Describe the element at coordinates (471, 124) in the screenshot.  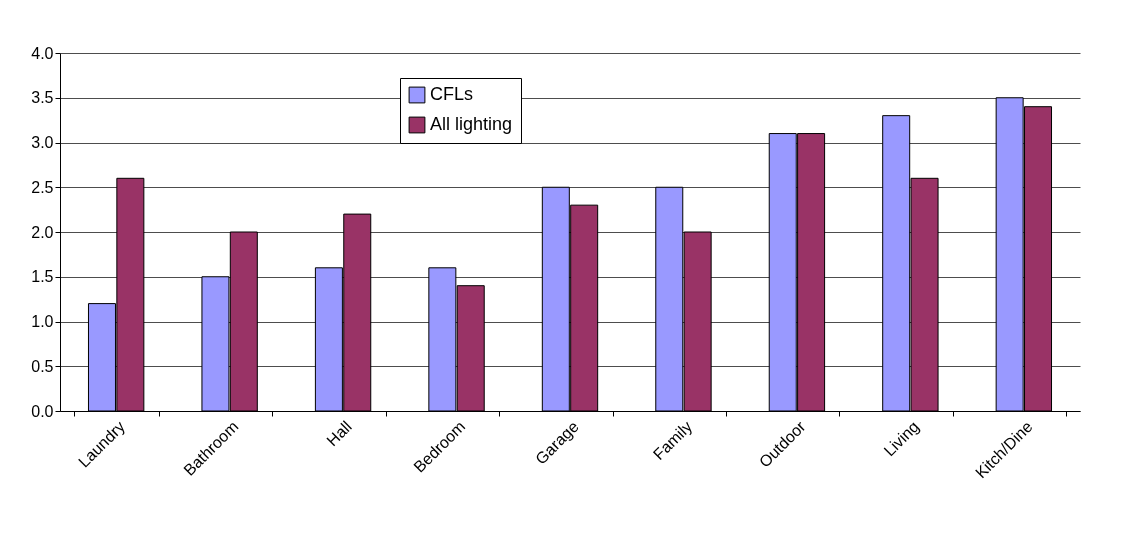
I see `legend-label: All lighting` at that location.